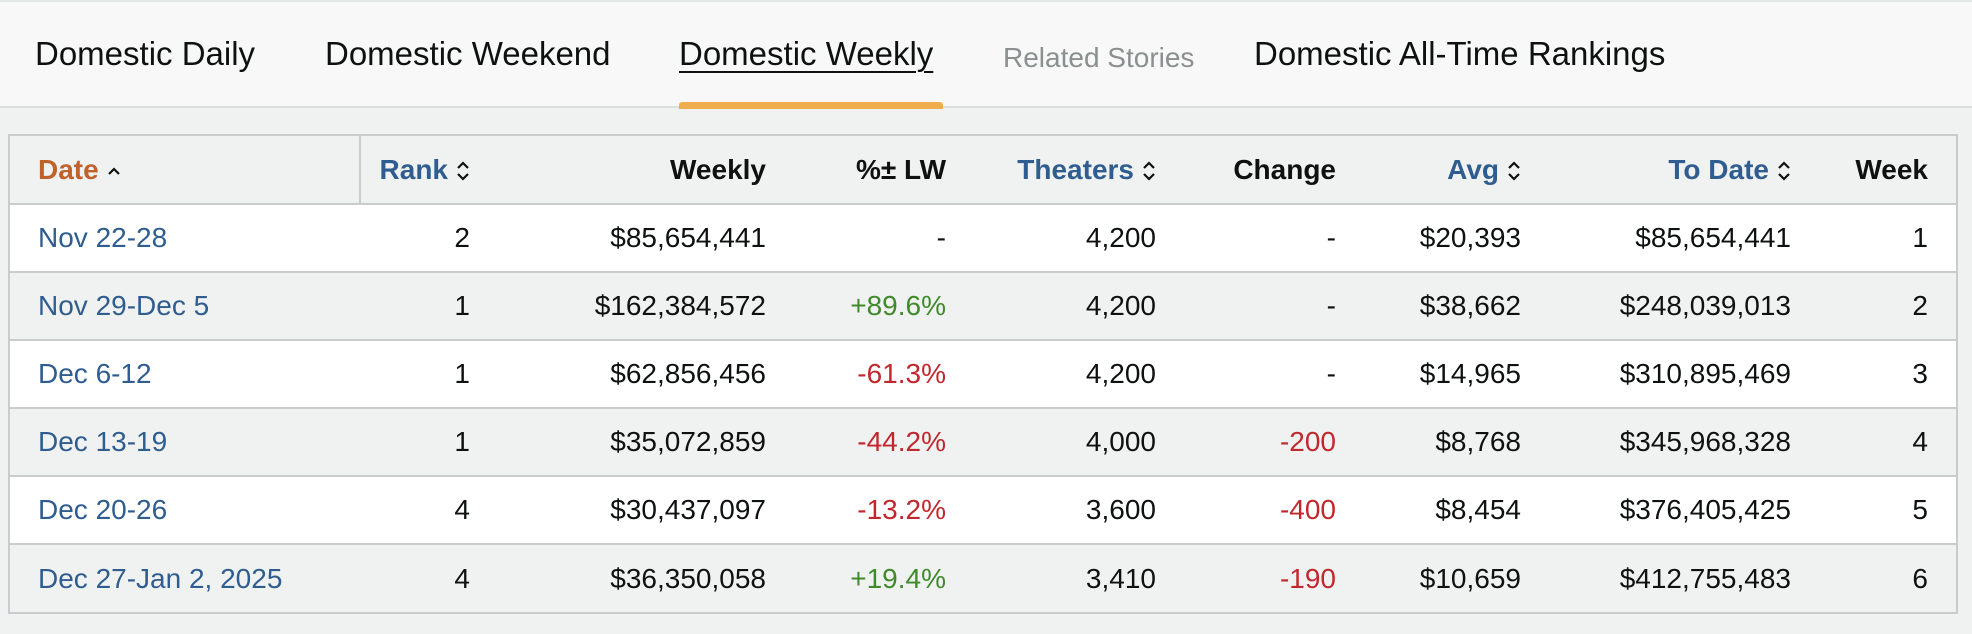 This screenshot has width=1972, height=634. What do you see at coordinates (1705, 509) in the screenshot?
I see `row-to-date: $376,405,425` at bounding box center [1705, 509].